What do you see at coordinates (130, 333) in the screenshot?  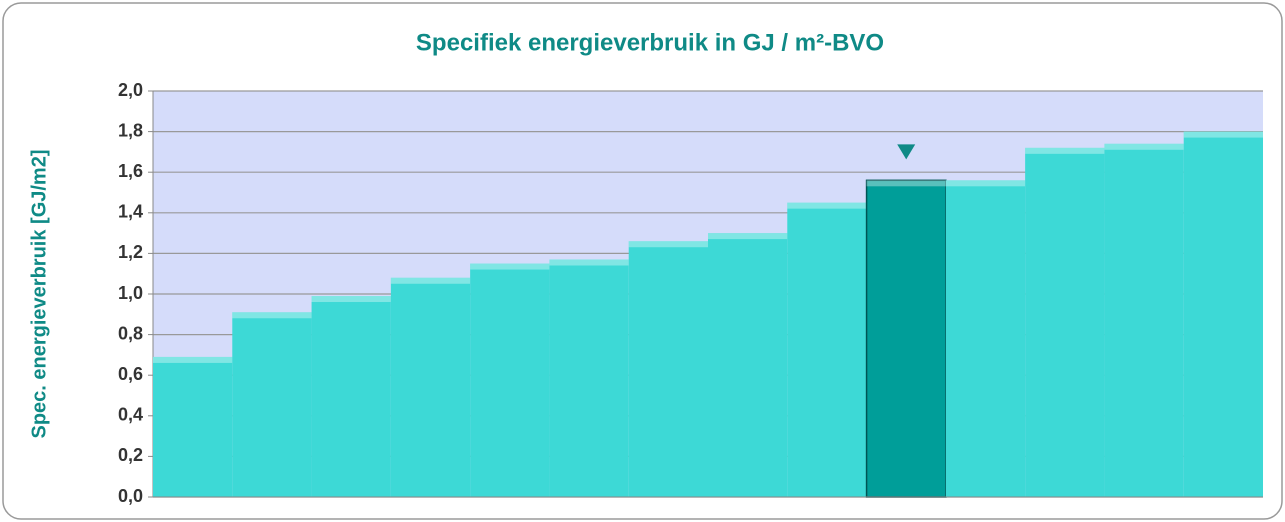 I see `y-tick-label: 0,8` at bounding box center [130, 333].